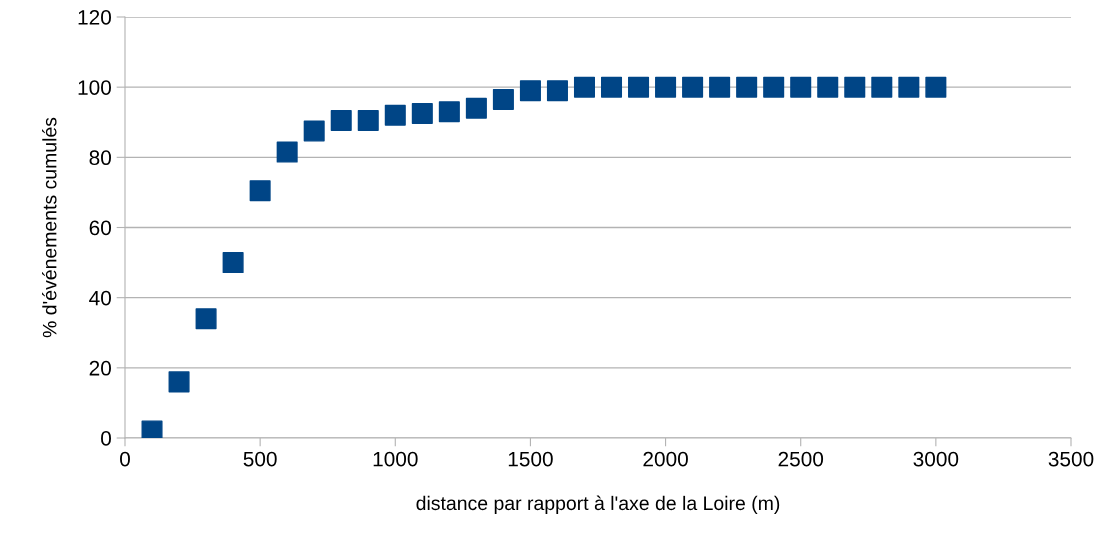 The height and width of the screenshot is (533, 1105). Describe the element at coordinates (598, 504) in the screenshot. I see `x-axis-title: distance par rapport à l'axe de la Loire (m)` at that location.